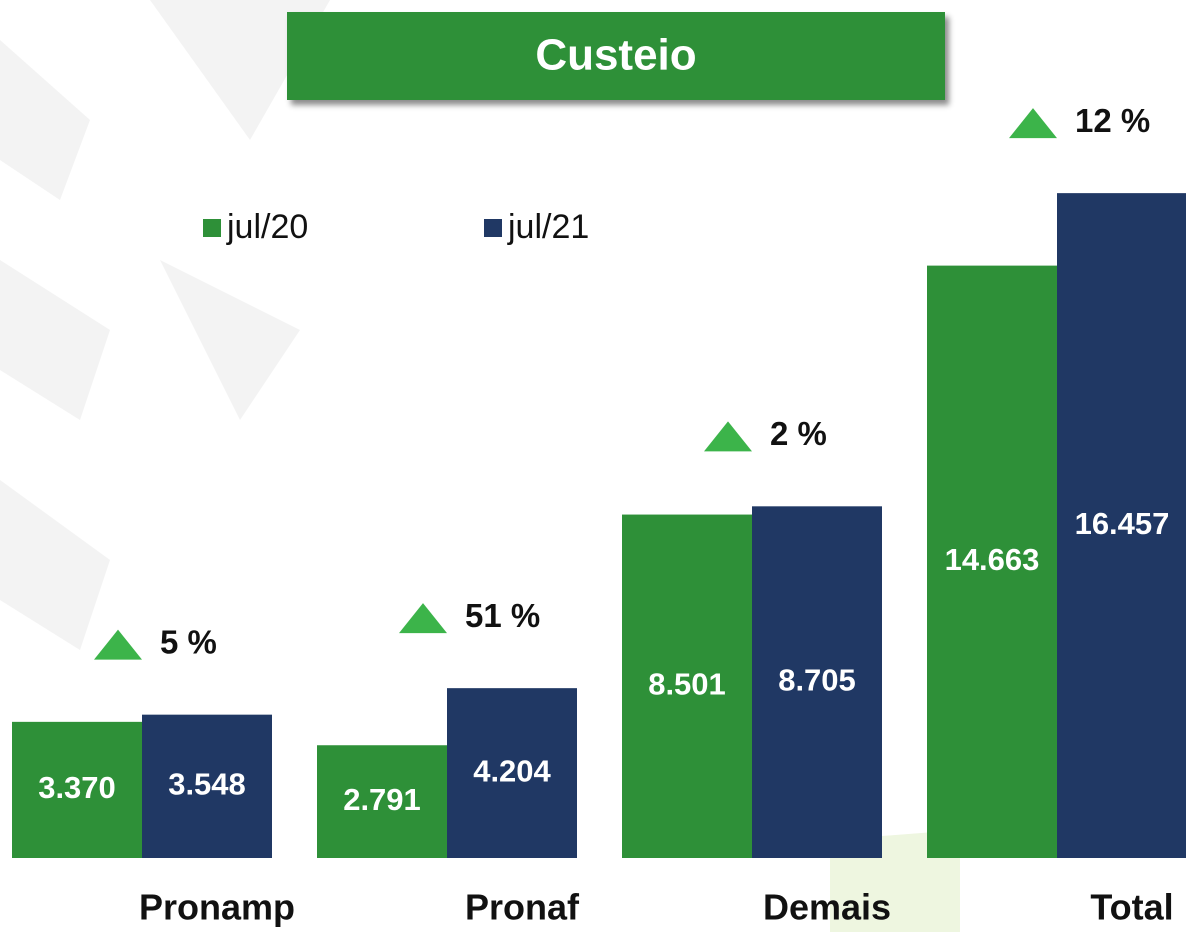 The height and width of the screenshot is (932, 1186). Describe the element at coordinates (502, 615) in the screenshot. I see `annotation: 51 %` at that location.